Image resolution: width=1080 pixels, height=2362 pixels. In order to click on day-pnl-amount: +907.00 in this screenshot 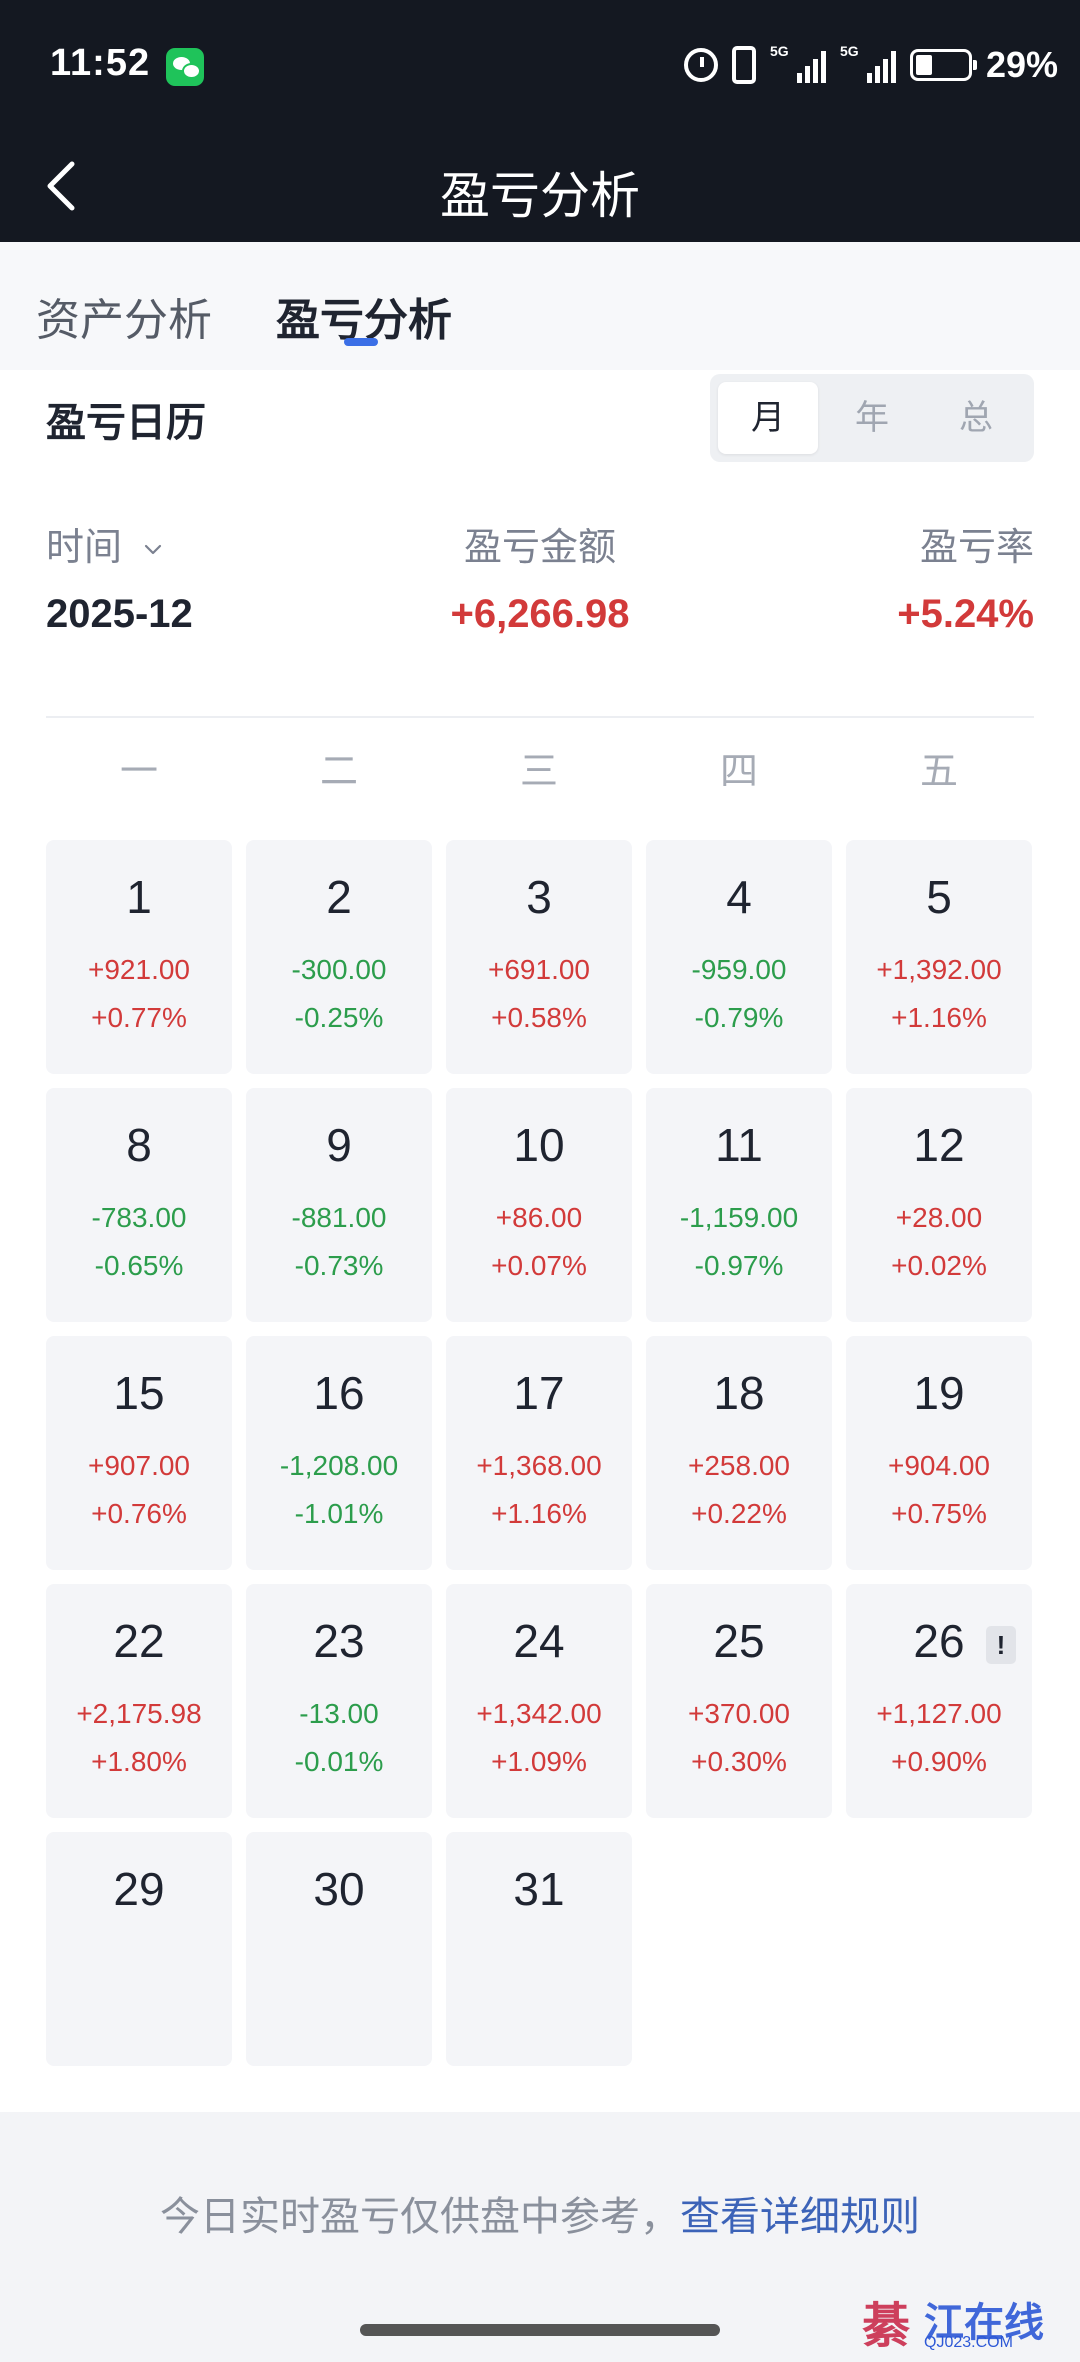, I will do `click(139, 1465)`.